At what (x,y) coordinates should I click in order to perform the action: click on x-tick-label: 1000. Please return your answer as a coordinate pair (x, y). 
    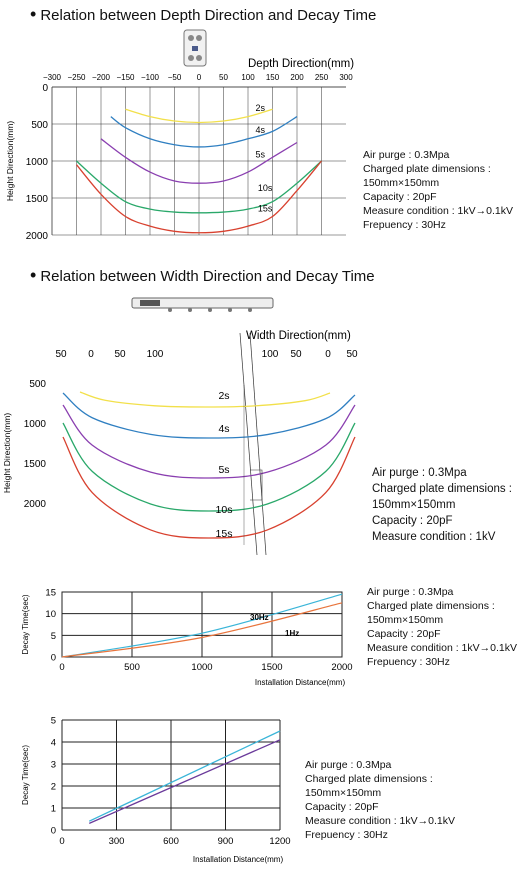
    Looking at the image, I should click on (201, 667).